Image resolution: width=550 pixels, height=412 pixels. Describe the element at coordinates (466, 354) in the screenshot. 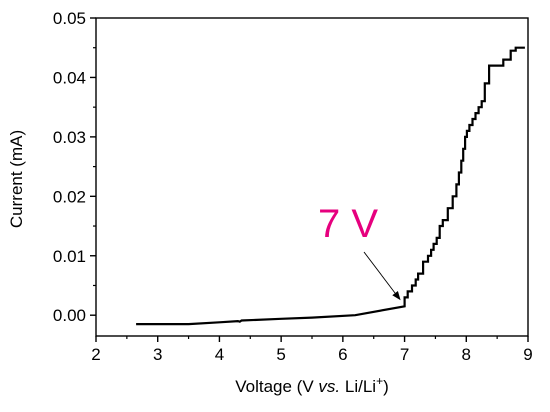

I see `x-tick-label: 8` at that location.